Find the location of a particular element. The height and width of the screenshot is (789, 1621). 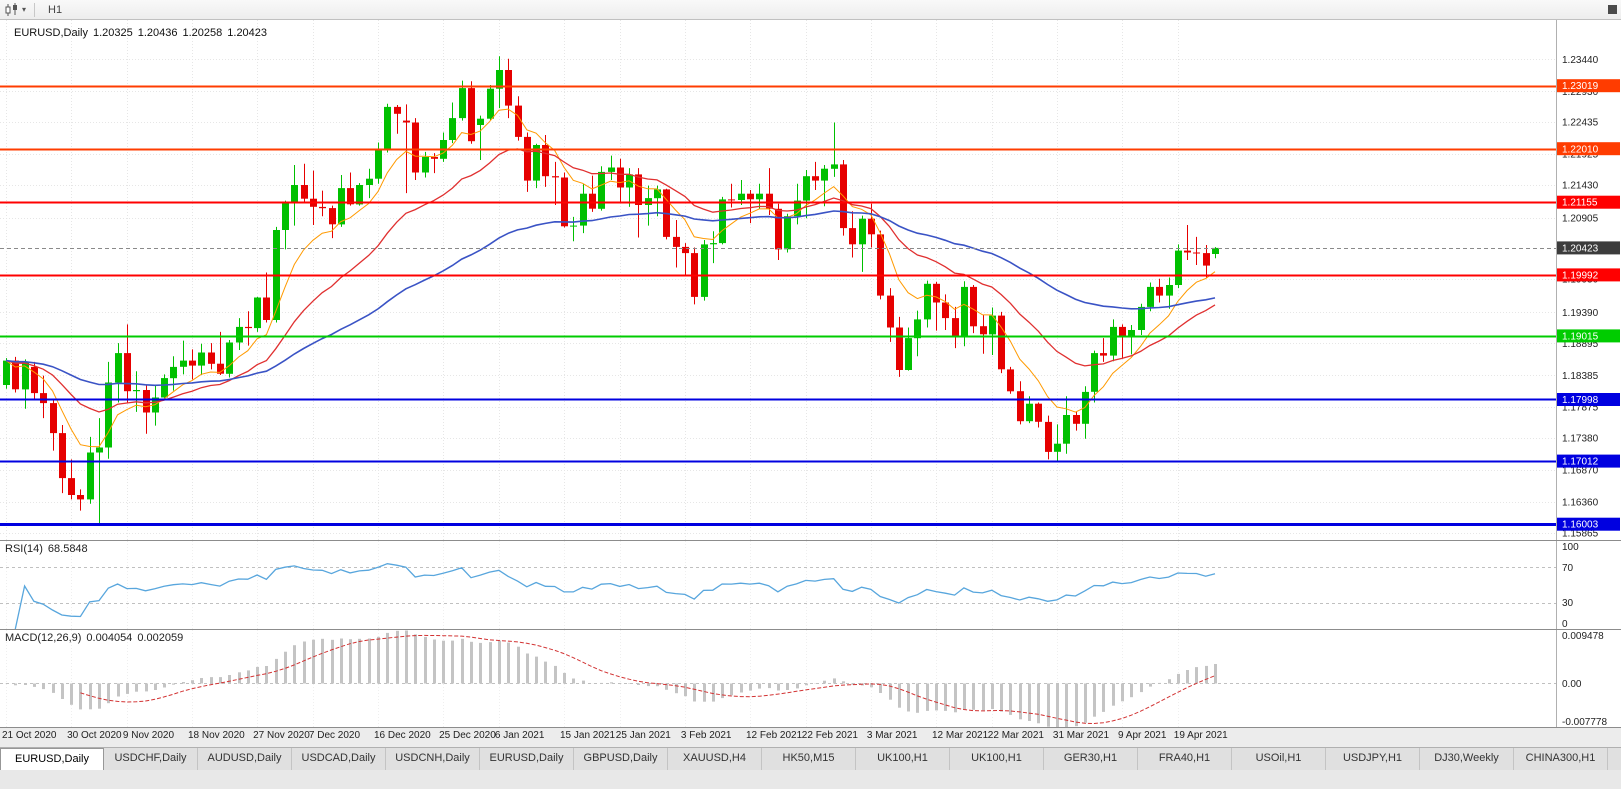

svg-text: 1.16870 is located at coordinates (1580, 471).